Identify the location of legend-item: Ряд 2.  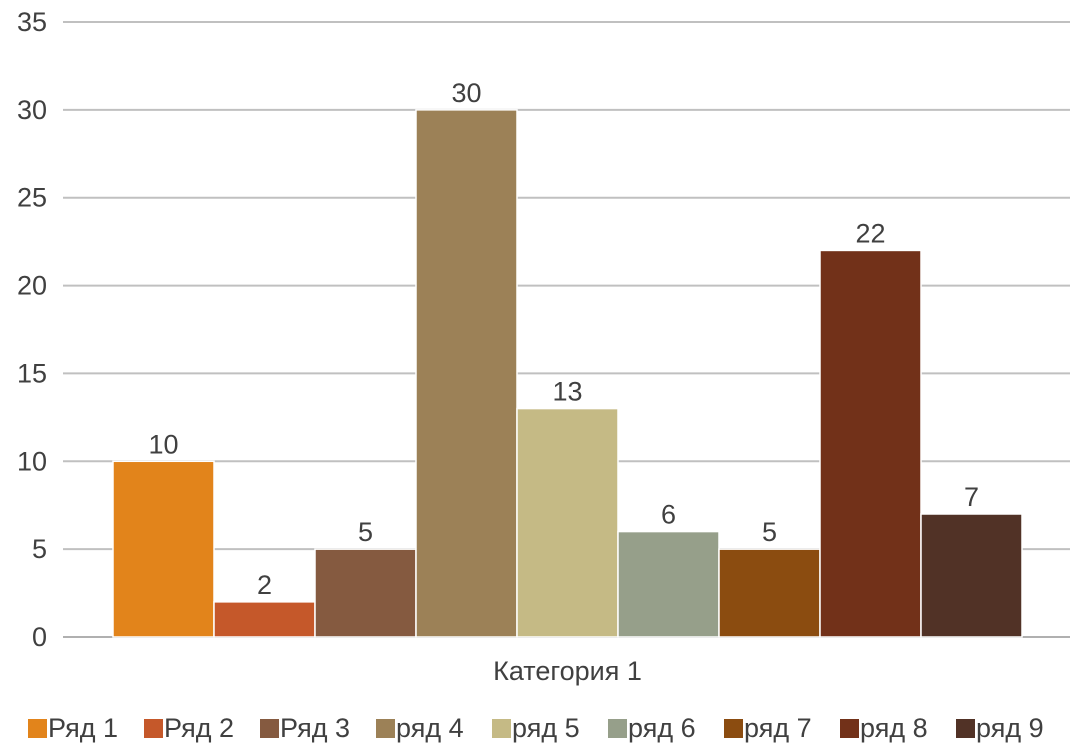
(189, 728).